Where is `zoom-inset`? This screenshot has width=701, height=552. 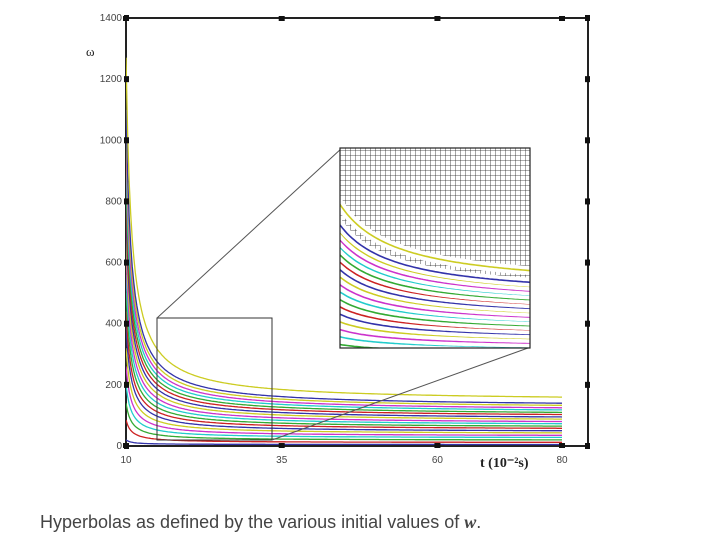
zoom-inset is located at coordinates (435, 248).